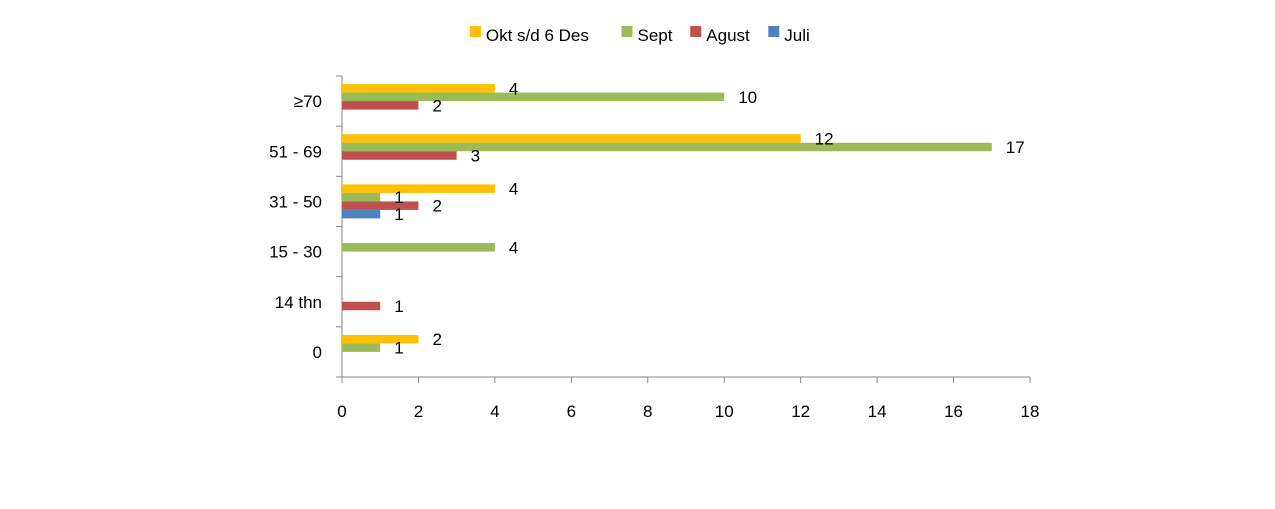 This screenshot has width=1275, height=509. Describe the element at coordinates (295, 252) in the screenshot. I see `y-tick-label: 15 - 30` at that location.